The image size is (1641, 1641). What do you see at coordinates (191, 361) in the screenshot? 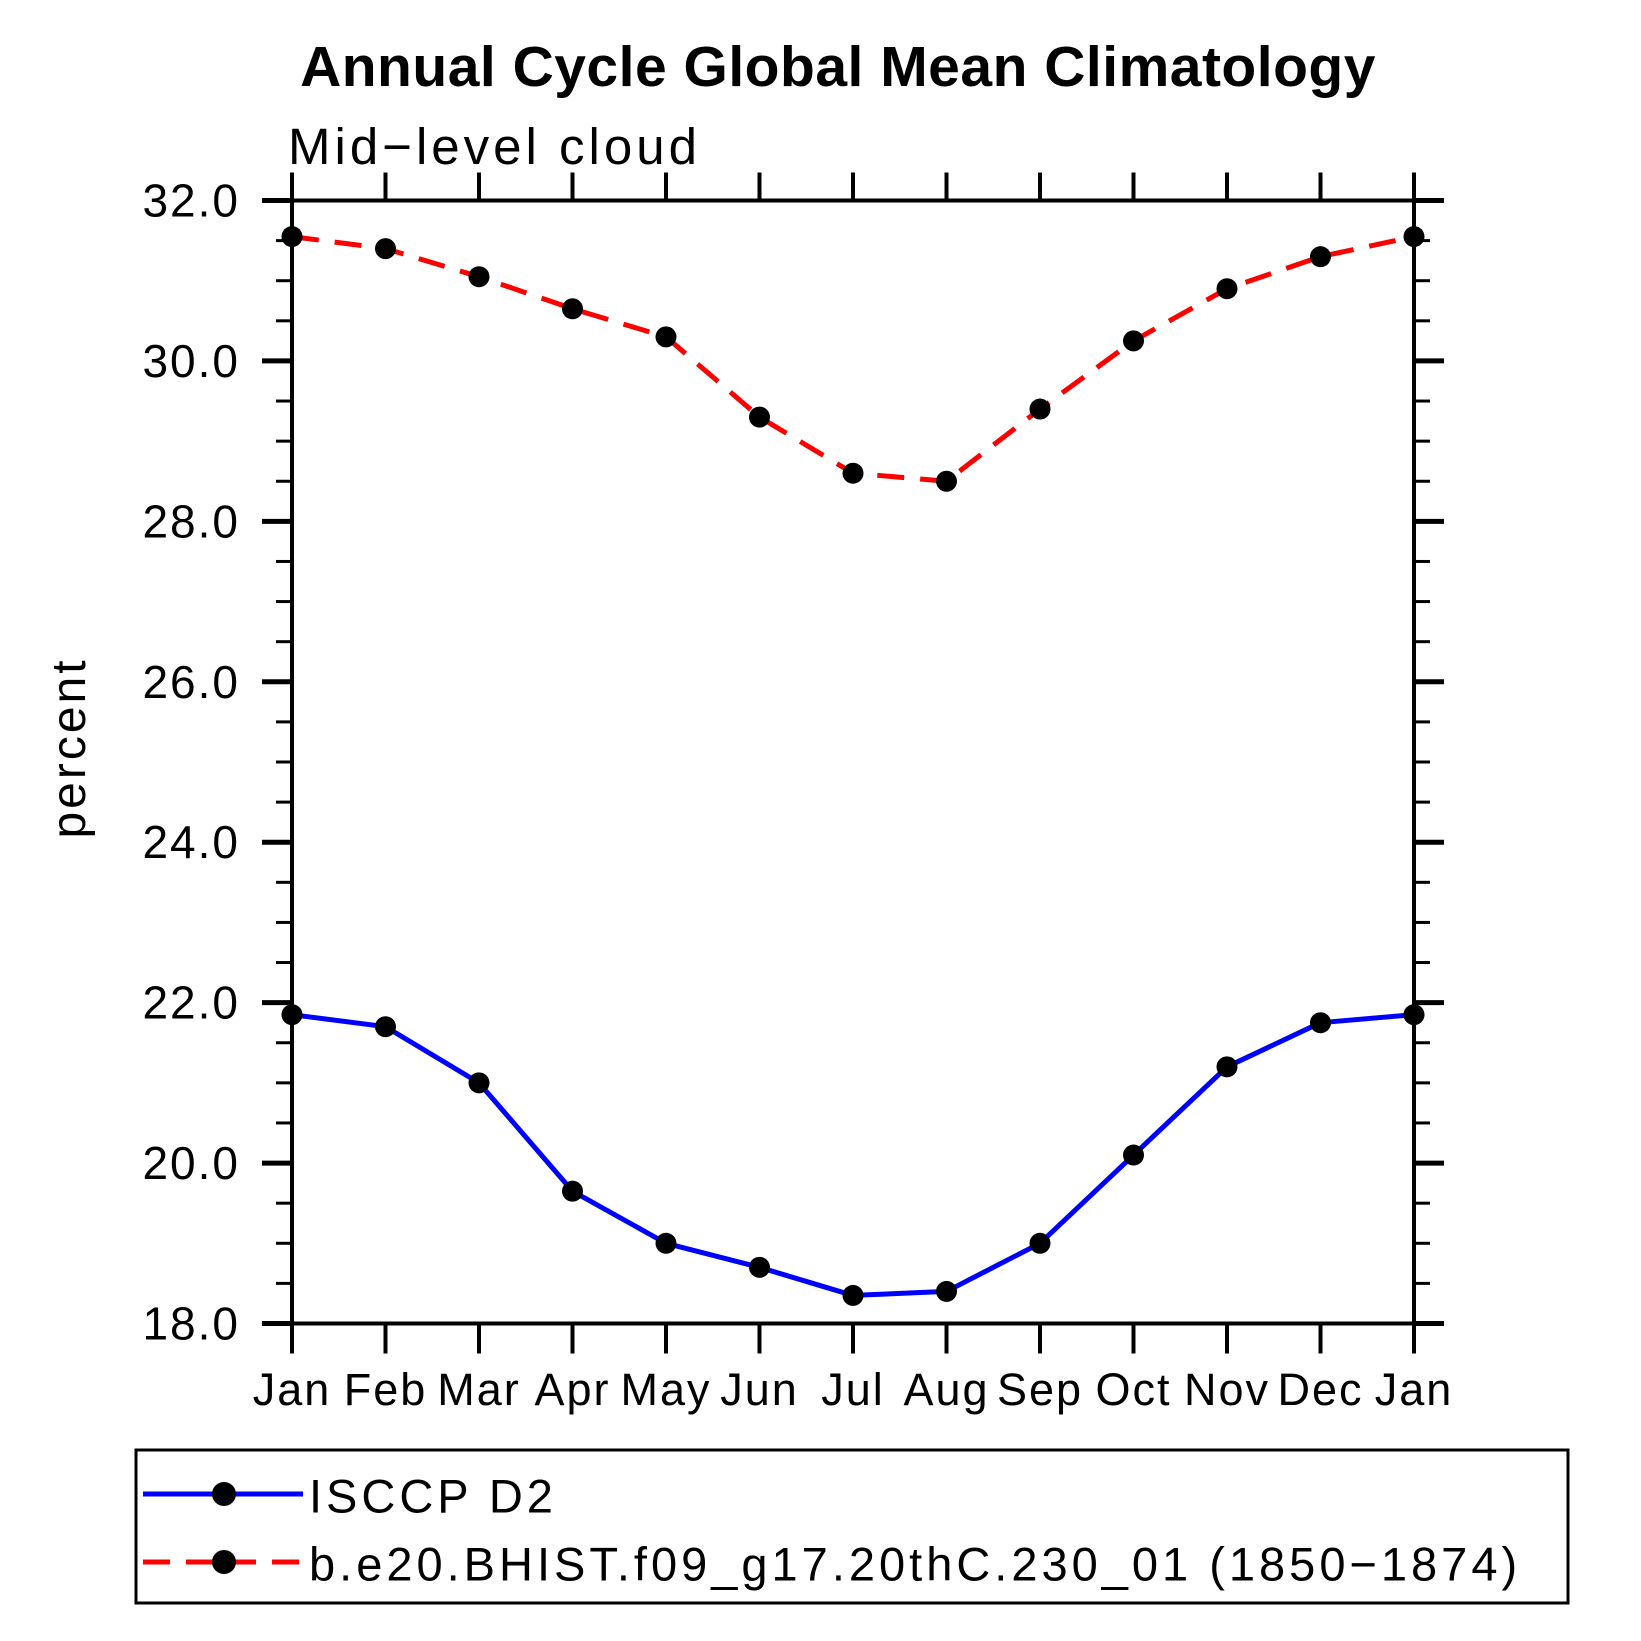
I see `y-tick-label: 30.0` at bounding box center [191, 361].